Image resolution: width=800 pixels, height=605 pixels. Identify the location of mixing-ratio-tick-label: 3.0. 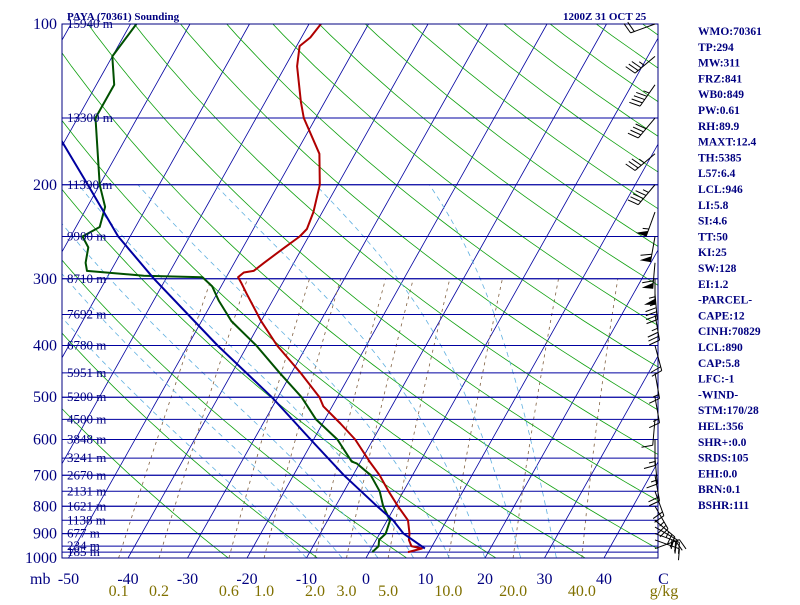
(346, 591).